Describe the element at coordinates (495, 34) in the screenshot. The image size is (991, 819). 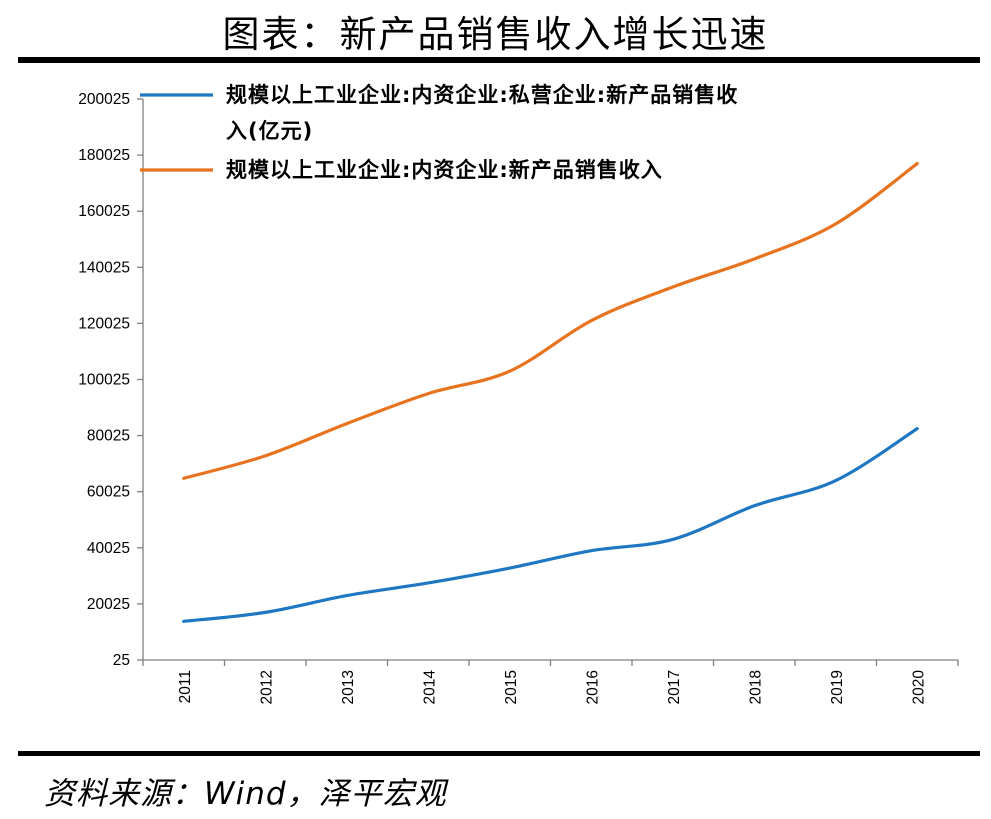
I see `figure-title: 图表：新产品销售收入增长迅速` at that location.